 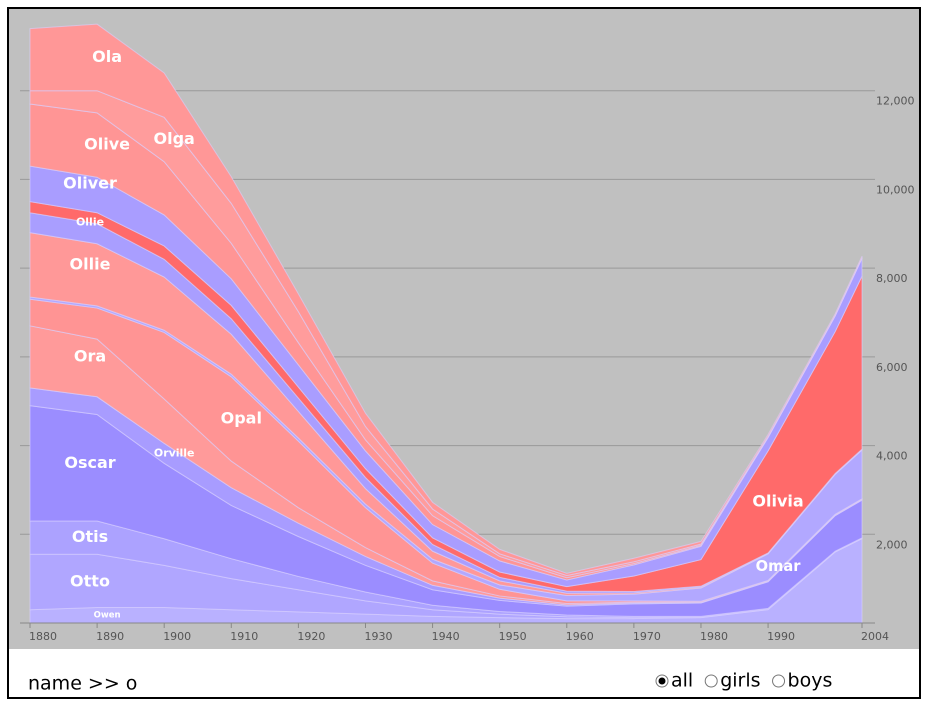 I want to click on y-tick-label: 2,000, so click(x=892, y=544).